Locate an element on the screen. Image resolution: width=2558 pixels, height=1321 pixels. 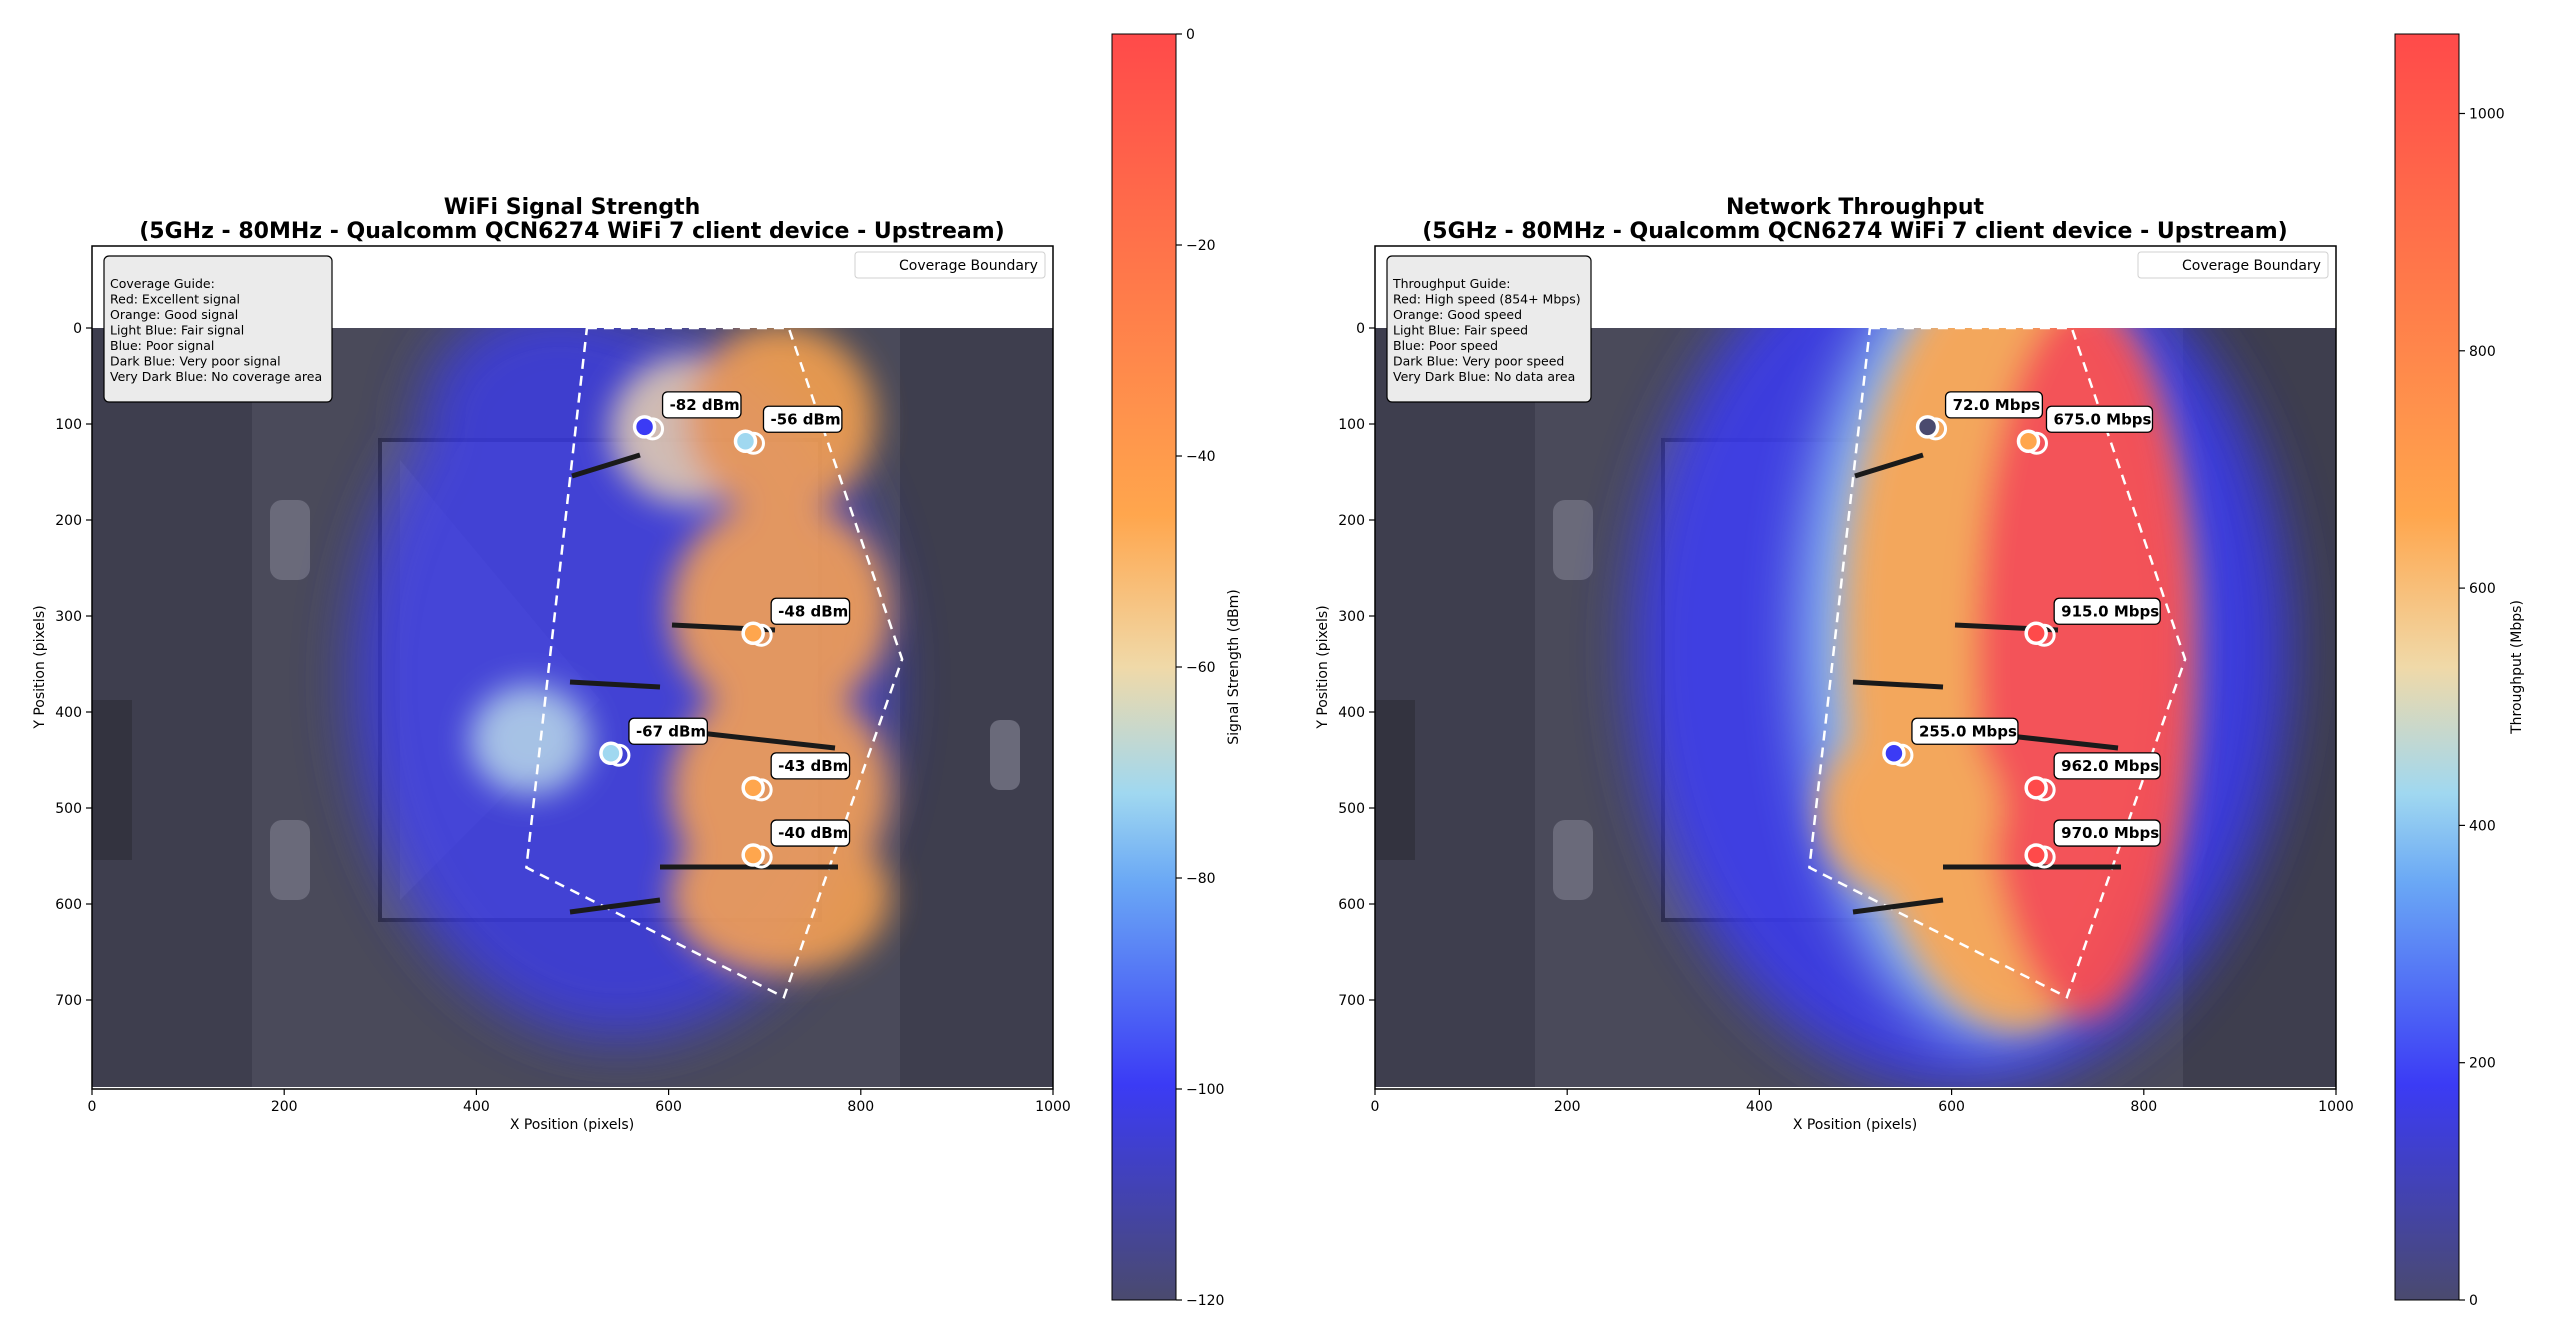
colorbar-tick-label: 400 is located at coordinates (2482, 826).